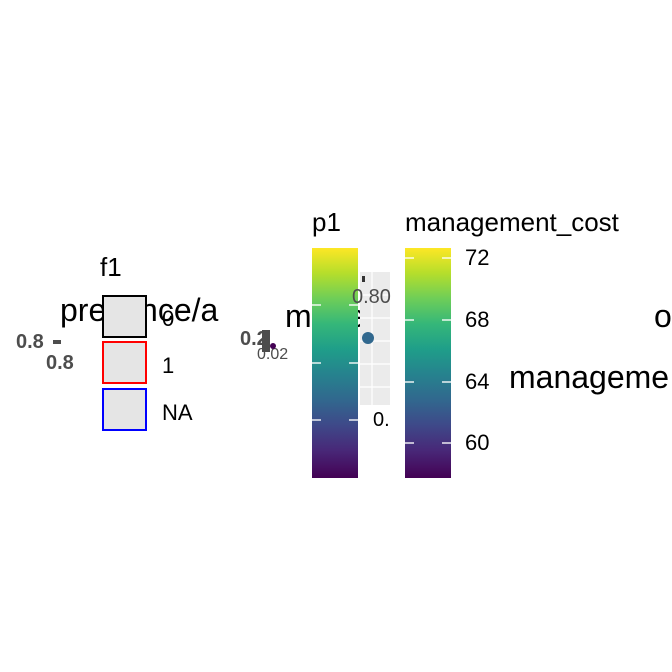  I want to click on left-tick-fragment-a: 0.8, so click(30, 342).